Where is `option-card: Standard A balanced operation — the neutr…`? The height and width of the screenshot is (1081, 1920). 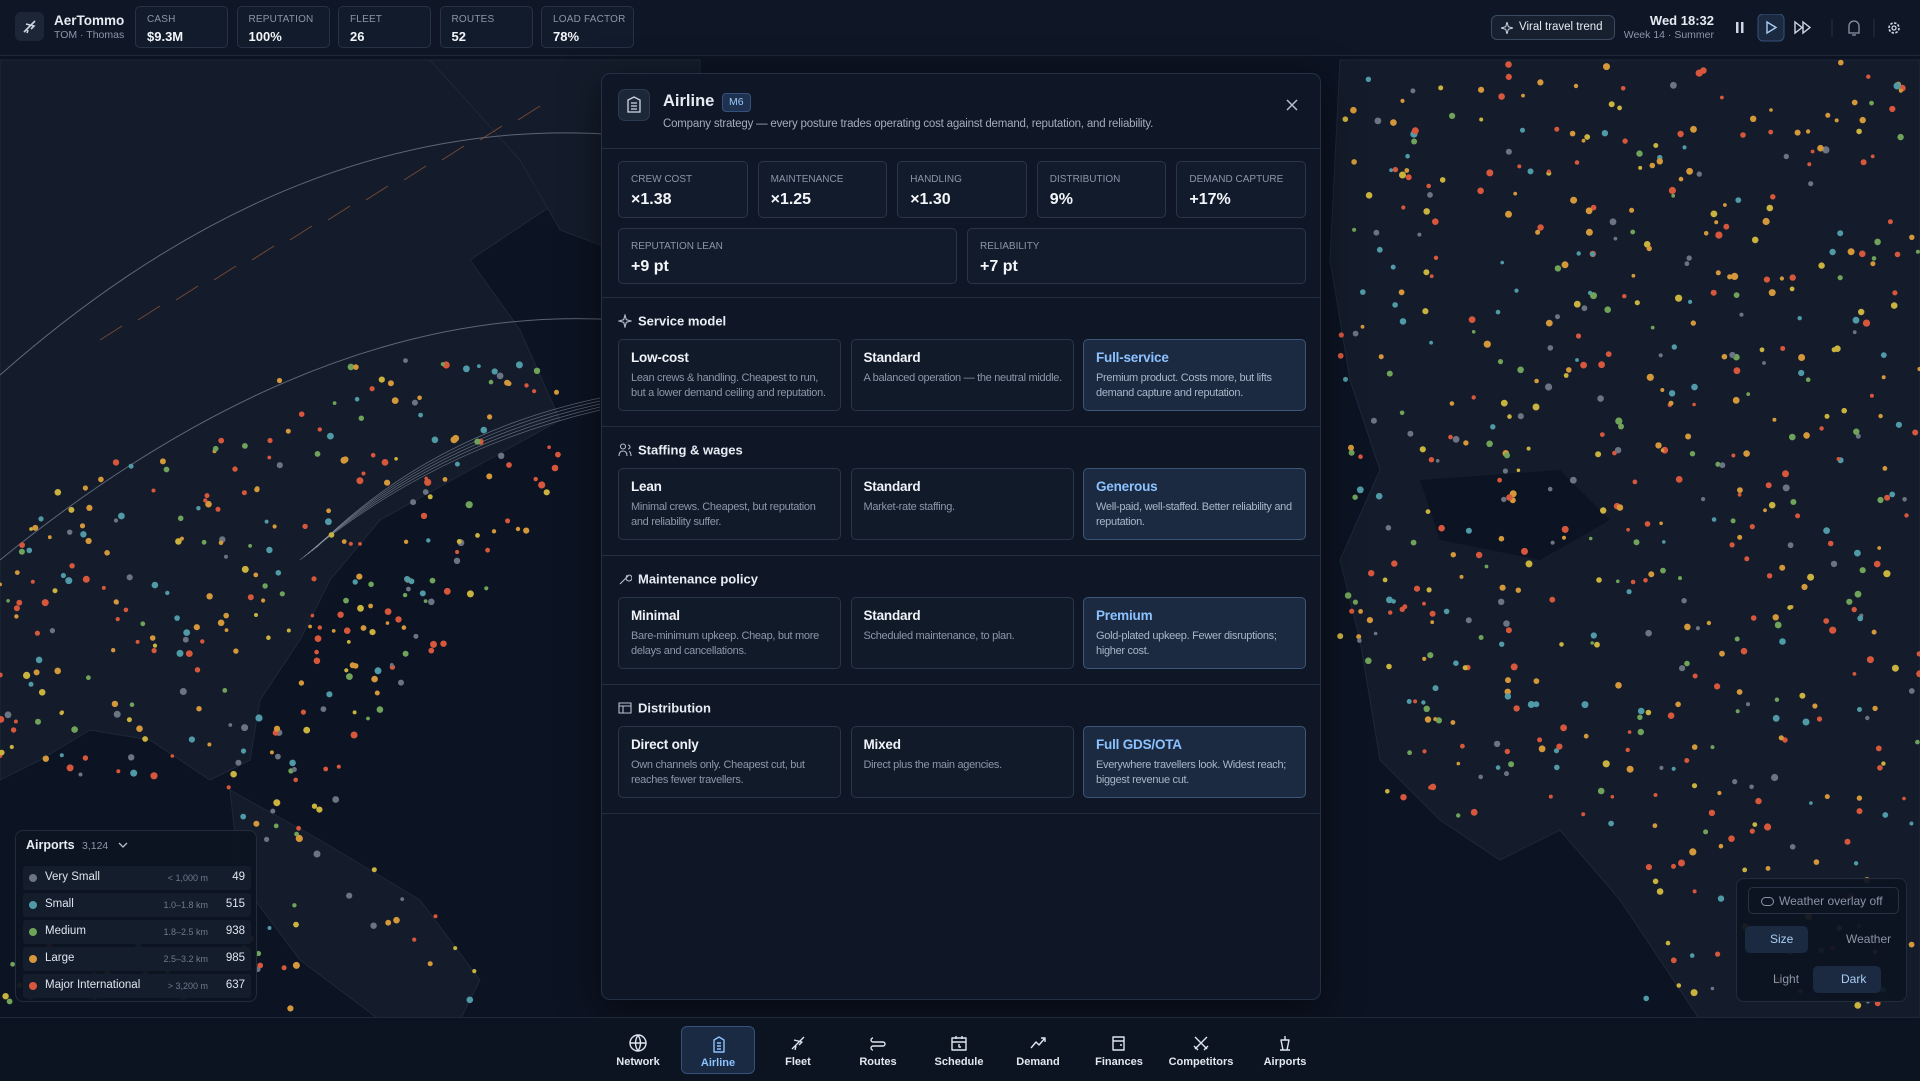
option-card: Standard A balanced operation — the neutr… is located at coordinates (962, 375).